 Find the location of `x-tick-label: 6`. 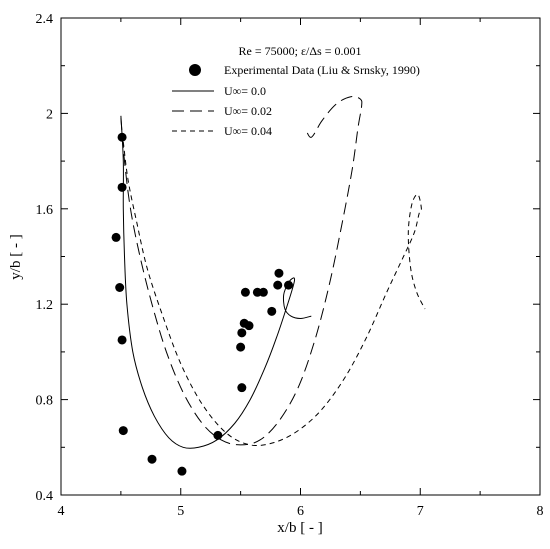

x-tick-label: 6 is located at coordinates (300, 511).